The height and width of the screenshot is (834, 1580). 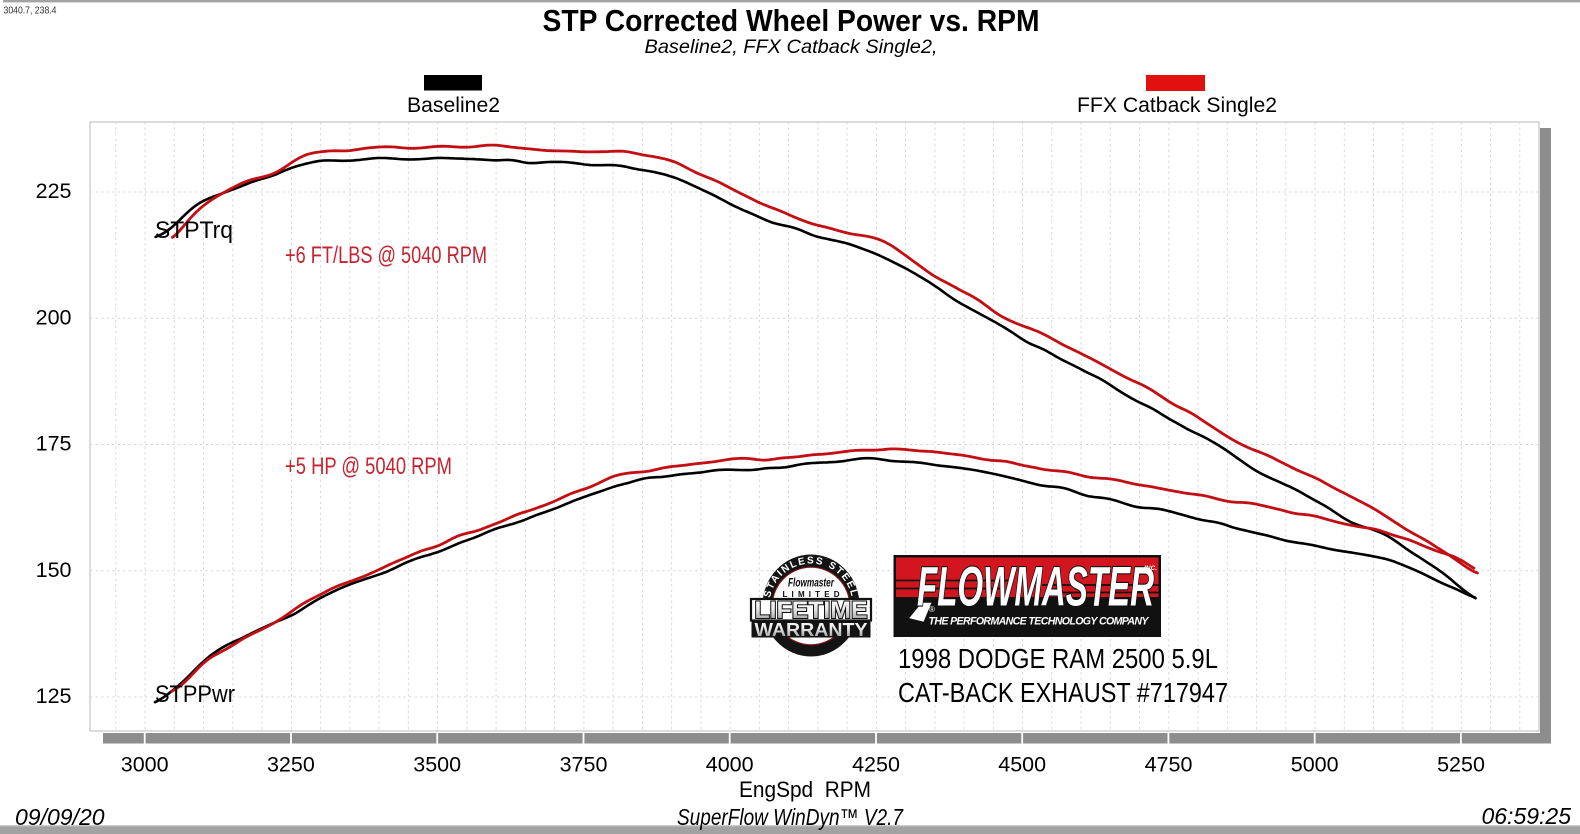 I want to click on svg-text: INC., so click(x=1150, y=568).